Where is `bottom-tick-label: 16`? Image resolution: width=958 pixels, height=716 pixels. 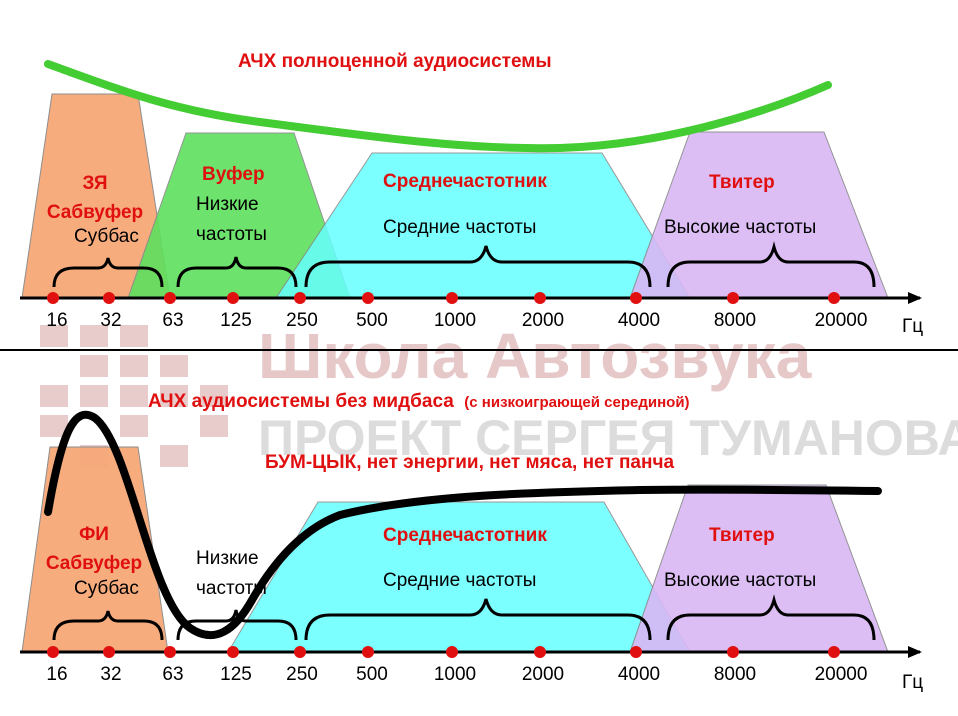
bottom-tick-label: 16 is located at coordinates (56, 674).